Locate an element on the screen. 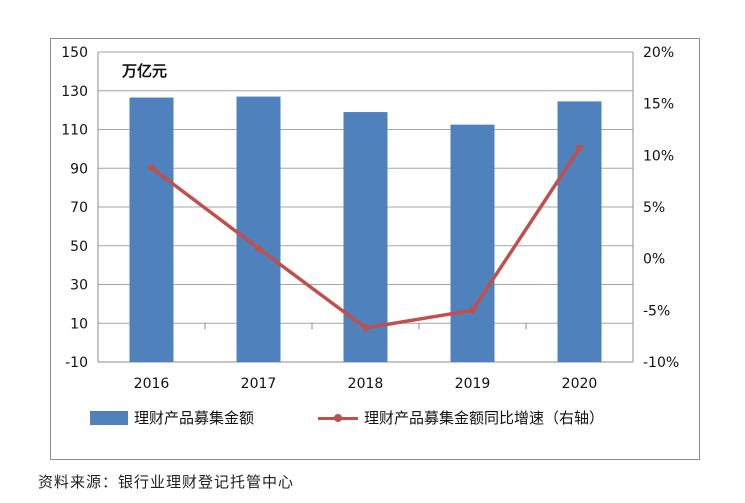 This screenshot has height=503, width=745. legend-line-label: 理财产品募集金额同比增速（右轴） is located at coordinates (484, 418).